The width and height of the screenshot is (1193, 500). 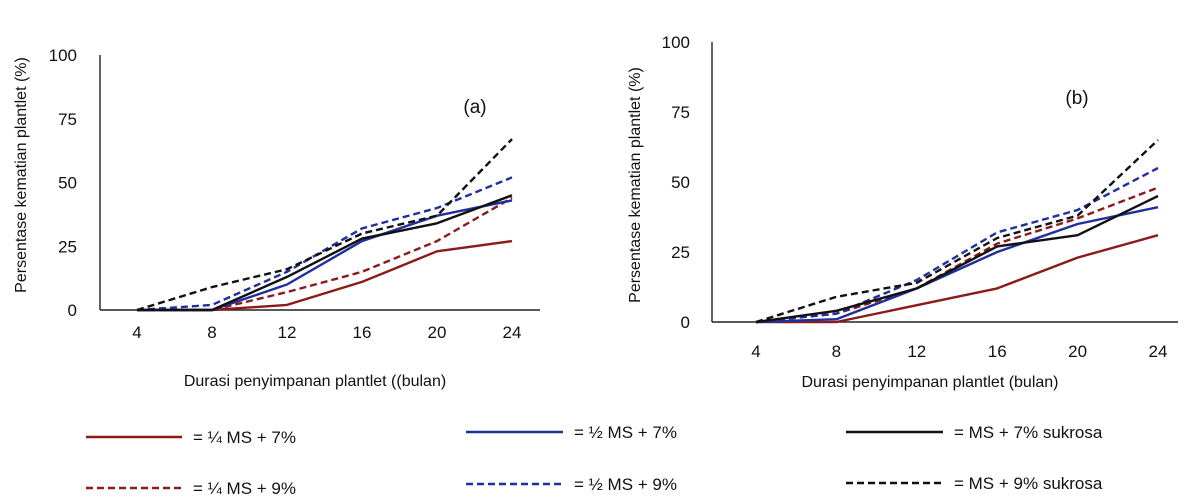 I want to click on panel-label: (a), so click(x=474, y=107).